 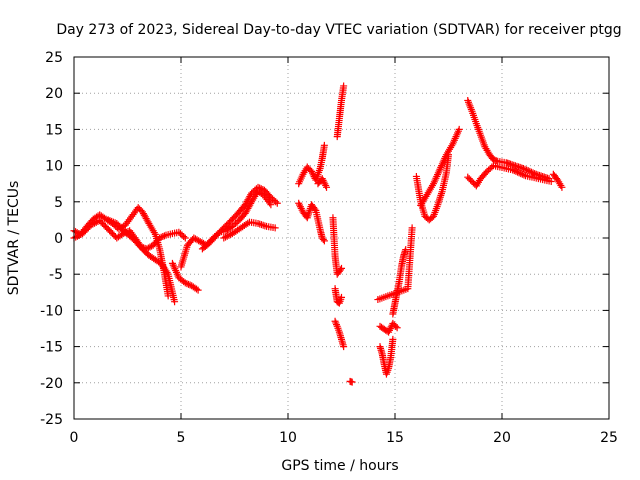 I want to click on y-tick-label: 5, so click(x=58, y=203).